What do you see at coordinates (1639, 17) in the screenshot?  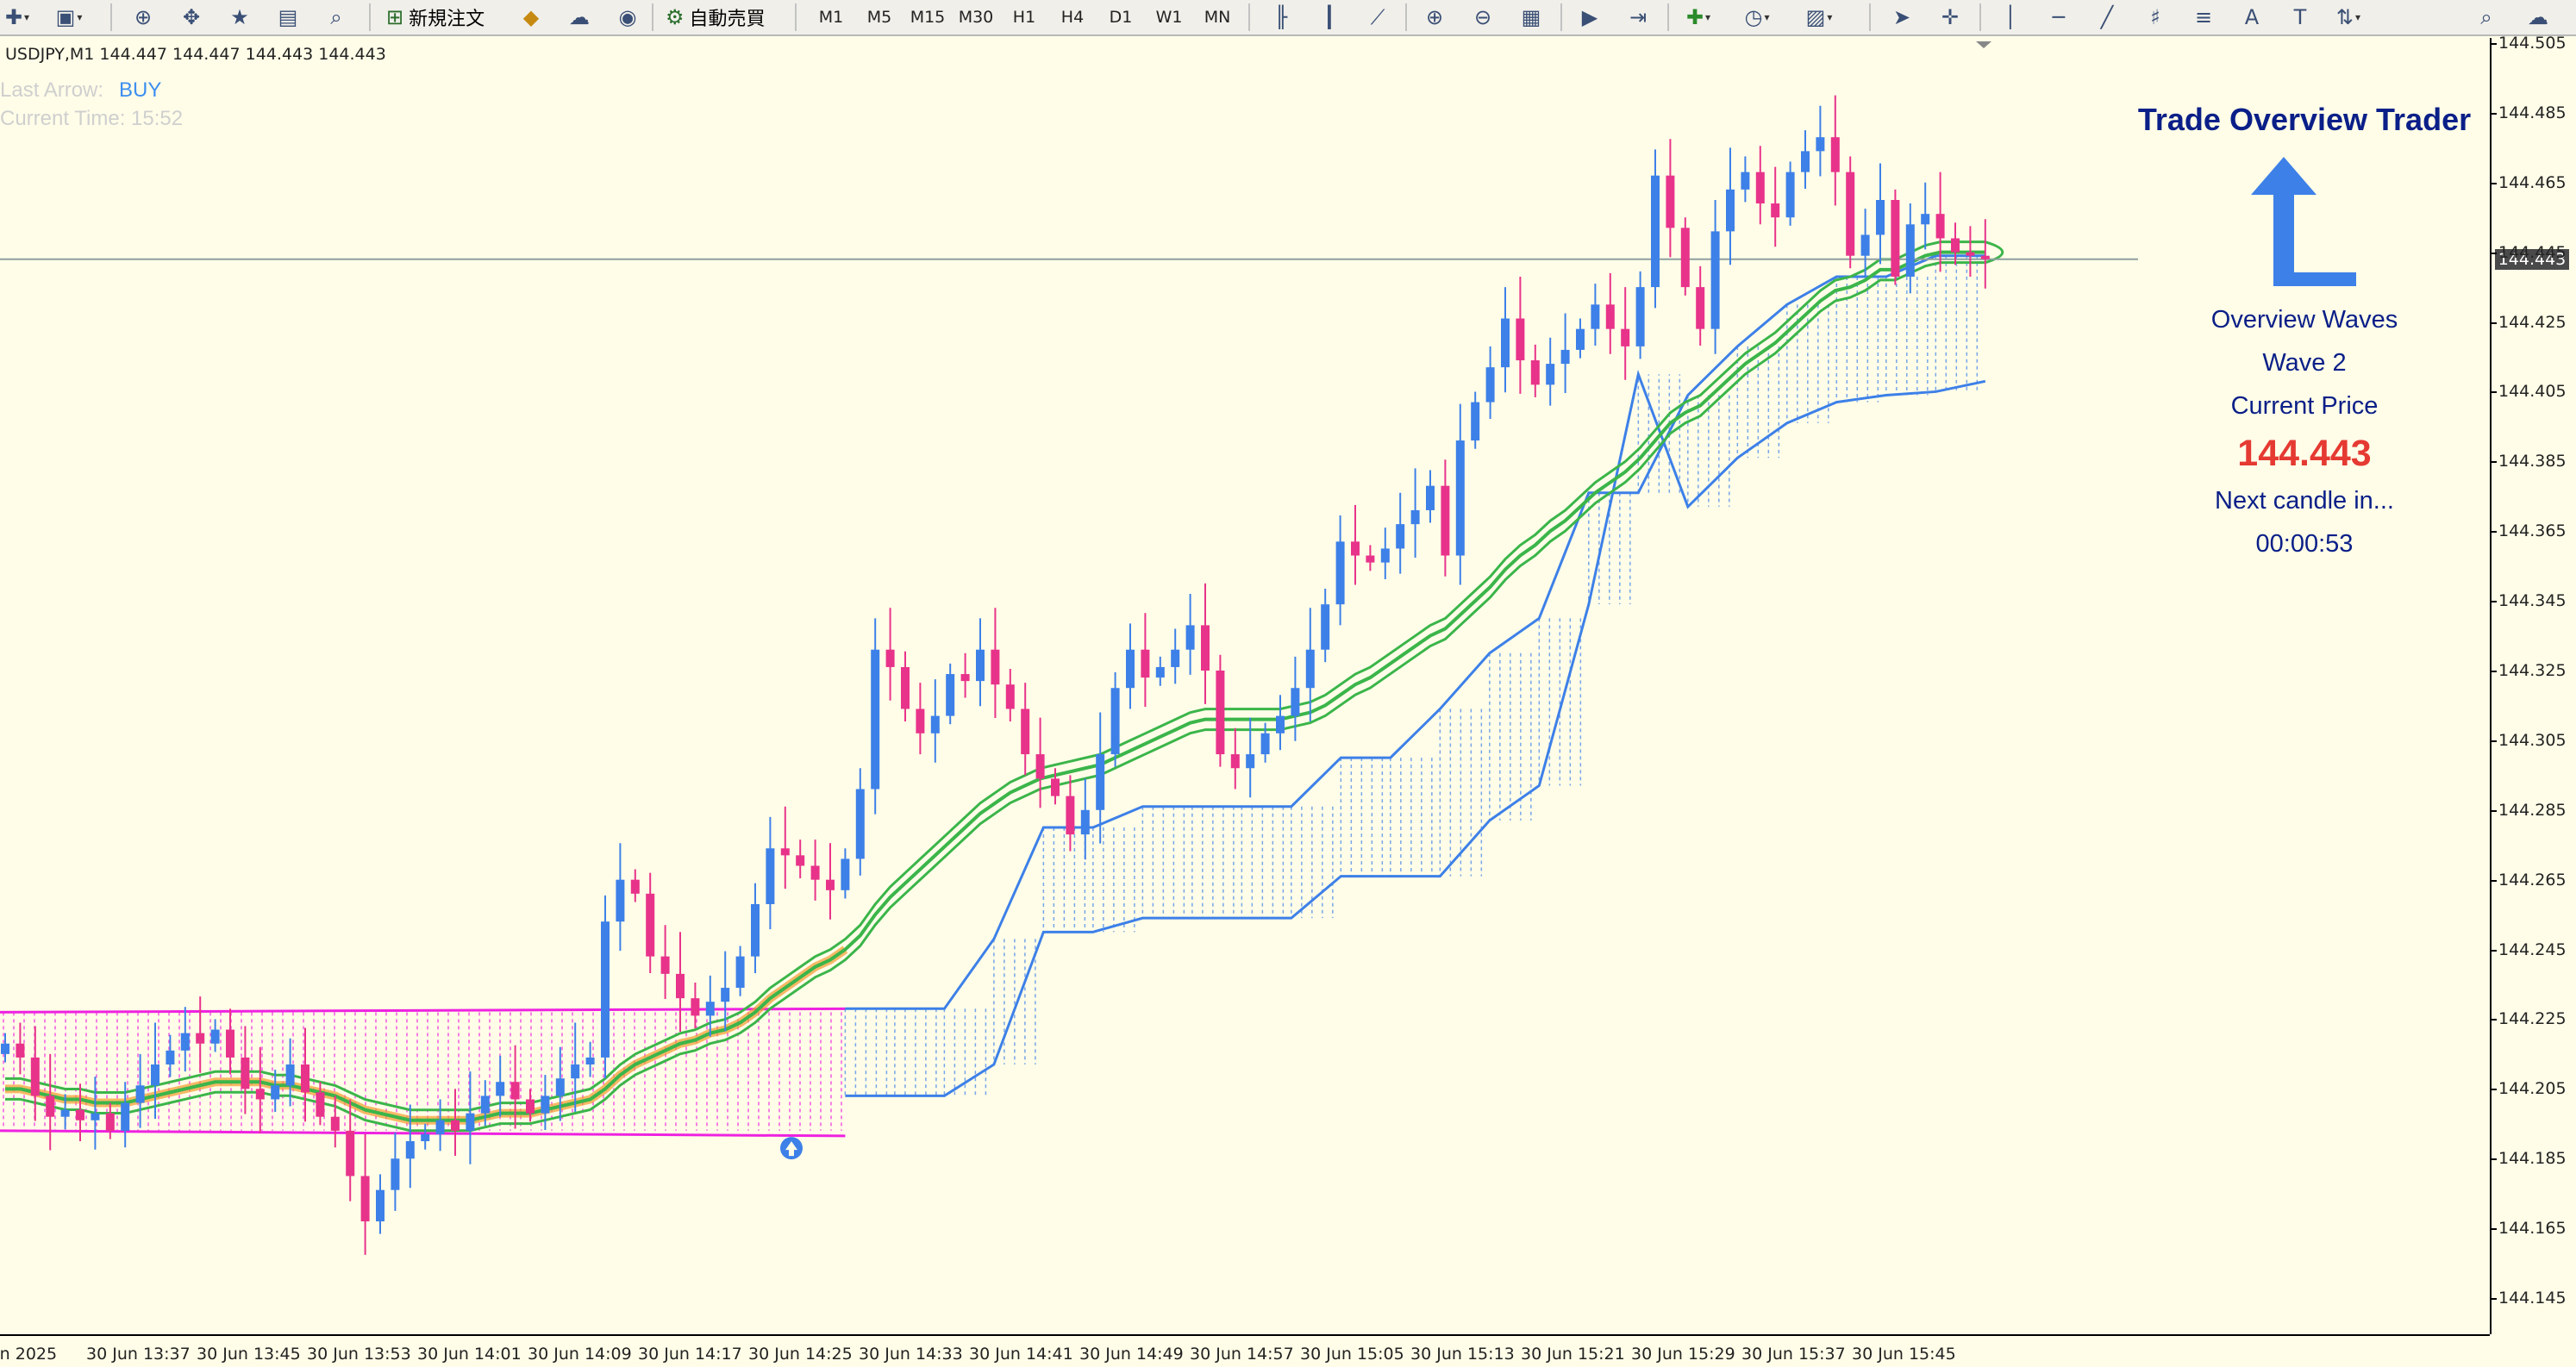 I see `chart-shift-icon: ⇥` at bounding box center [1639, 17].